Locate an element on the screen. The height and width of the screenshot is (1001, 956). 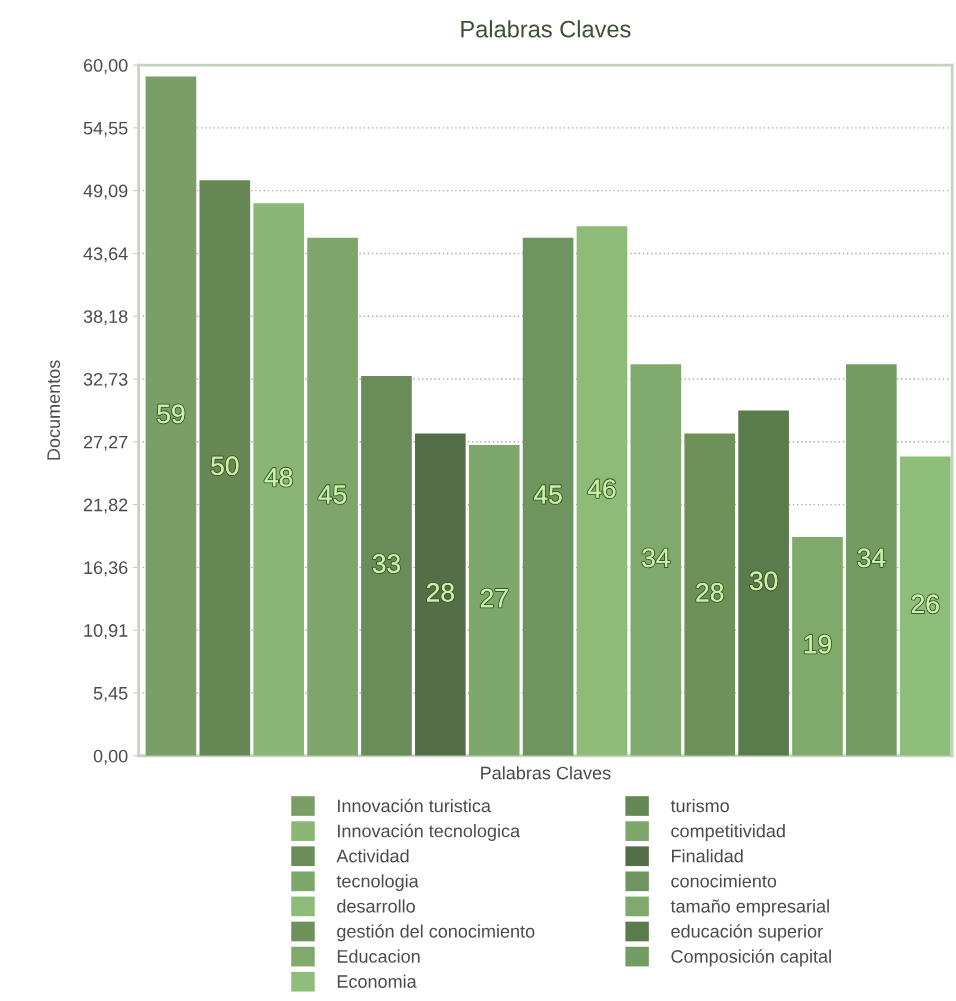
chart-title: Palabras Claves is located at coordinates (546, 29).